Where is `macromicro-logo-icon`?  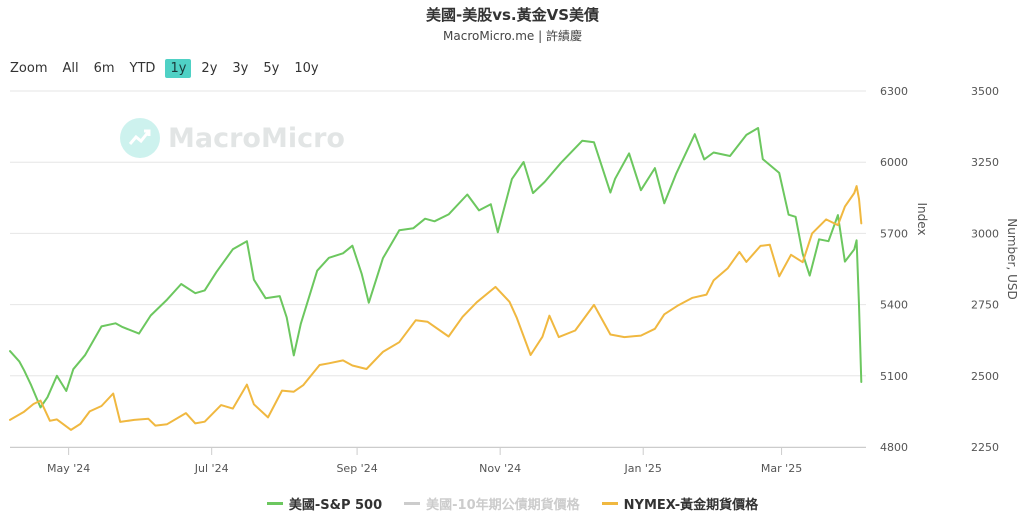
macromicro-logo-icon is located at coordinates (140, 138).